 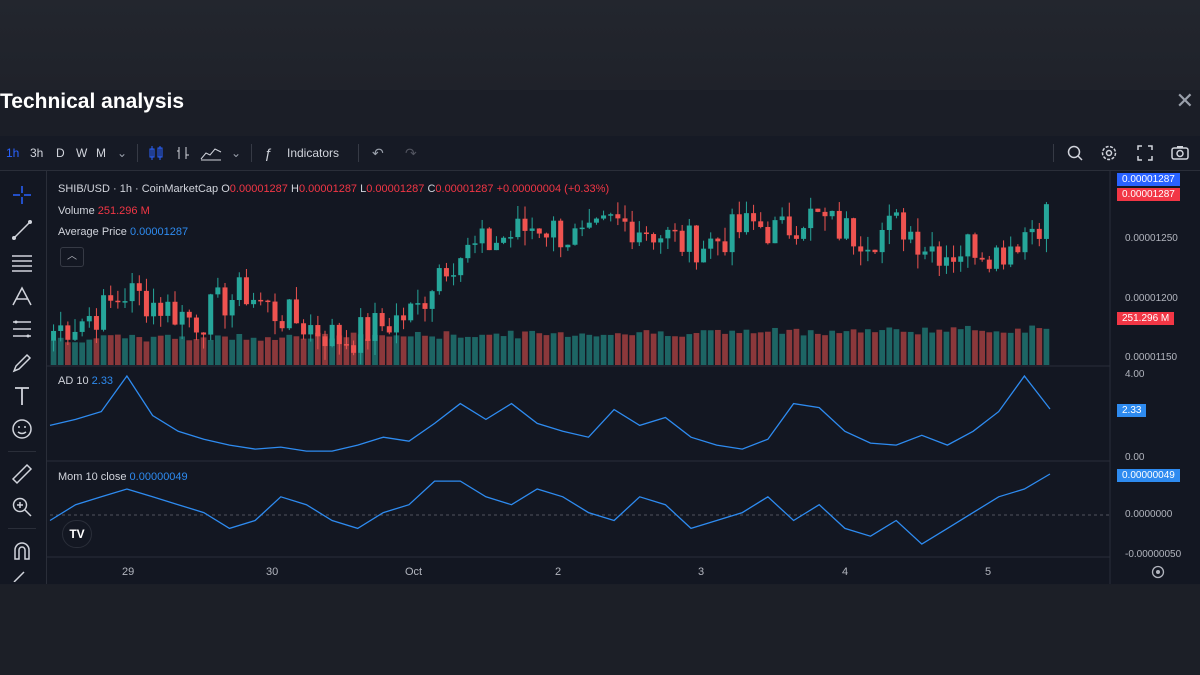 I want to click on interval-1h: 1h, so click(x=13, y=153).